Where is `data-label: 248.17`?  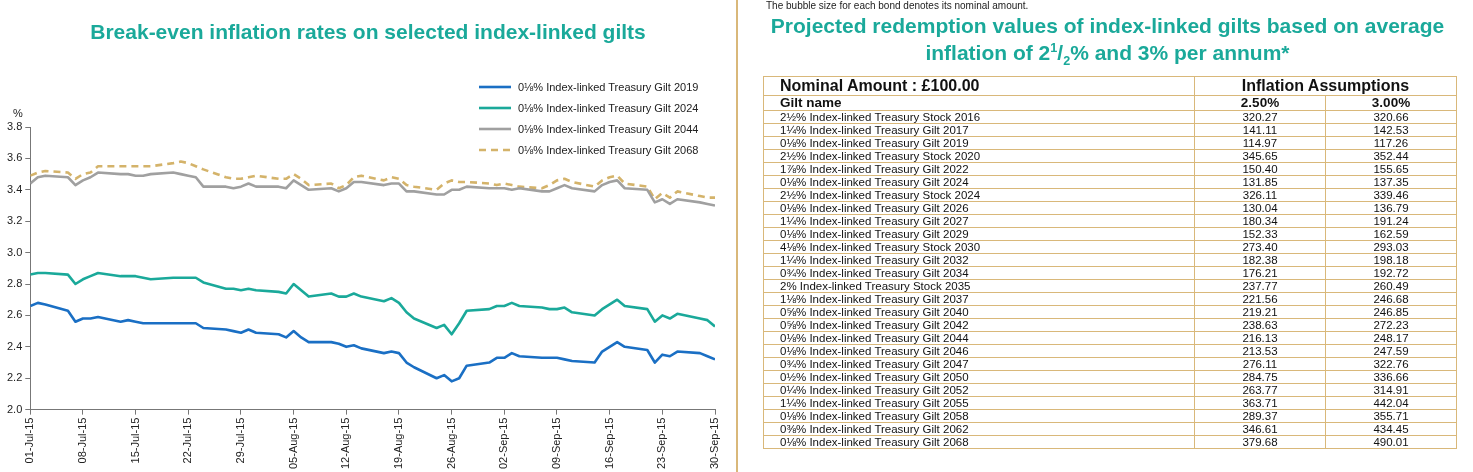 data-label: 248.17 is located at coordinates (1391, 338).